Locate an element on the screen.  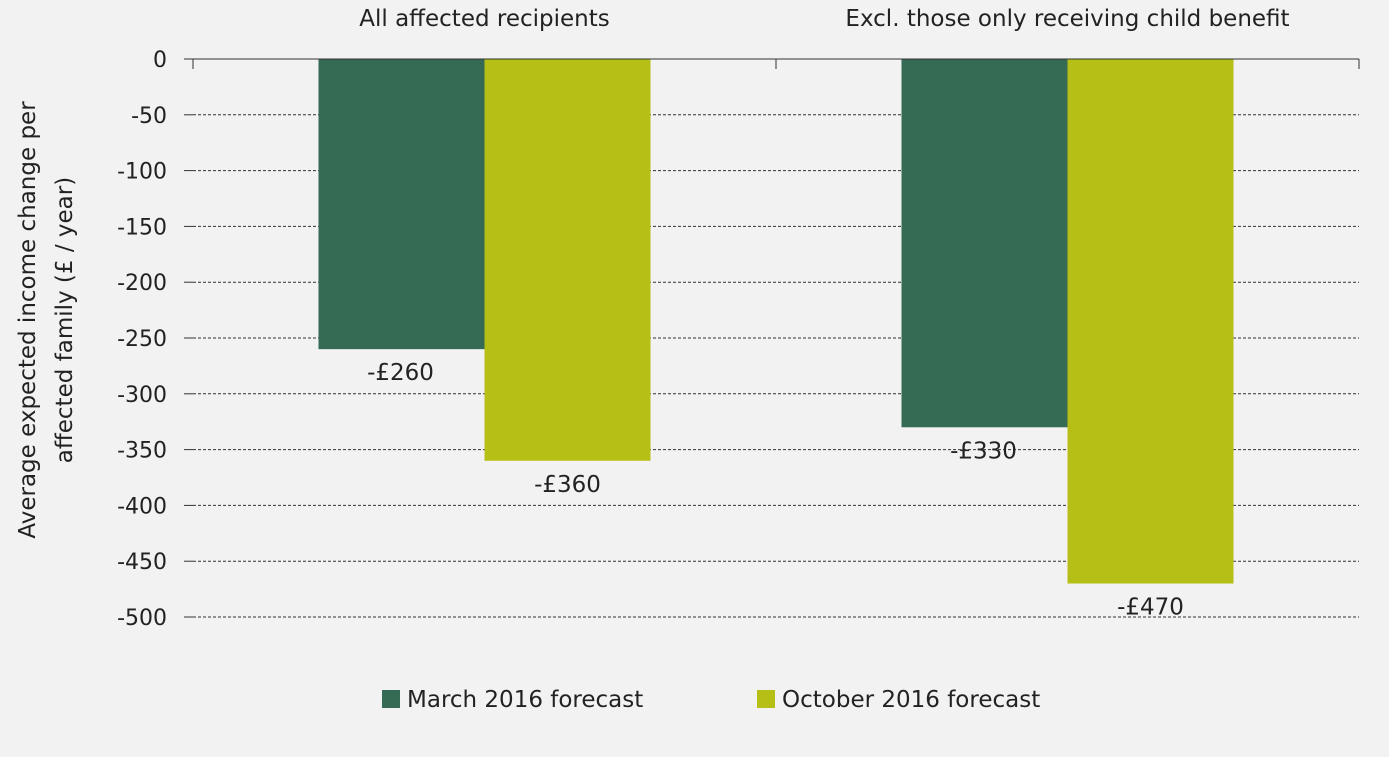
y-tick-label: -50 is located at coordinates (149, 116).